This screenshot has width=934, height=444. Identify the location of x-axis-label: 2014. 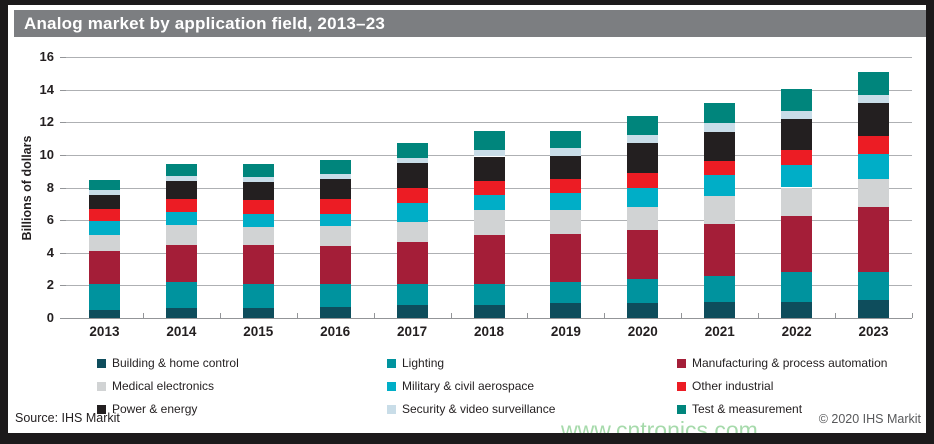
(181, 331).